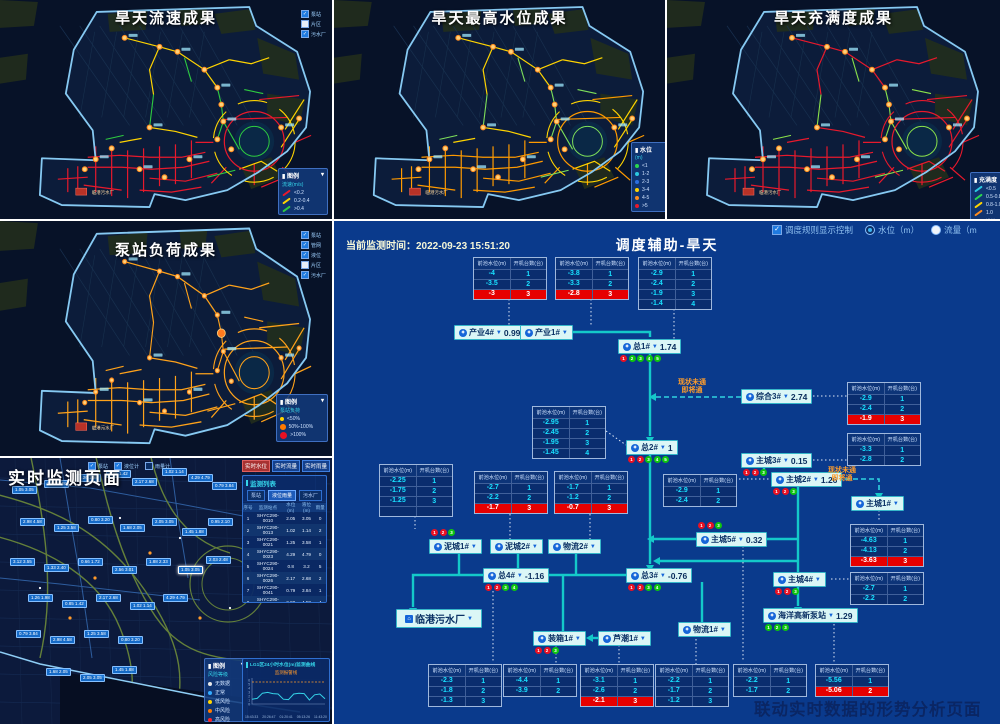 This screenshot has height=724, width=1000. I want to click on node-wuliu2: ✦ 物流2# ▼, so click(574, 546).